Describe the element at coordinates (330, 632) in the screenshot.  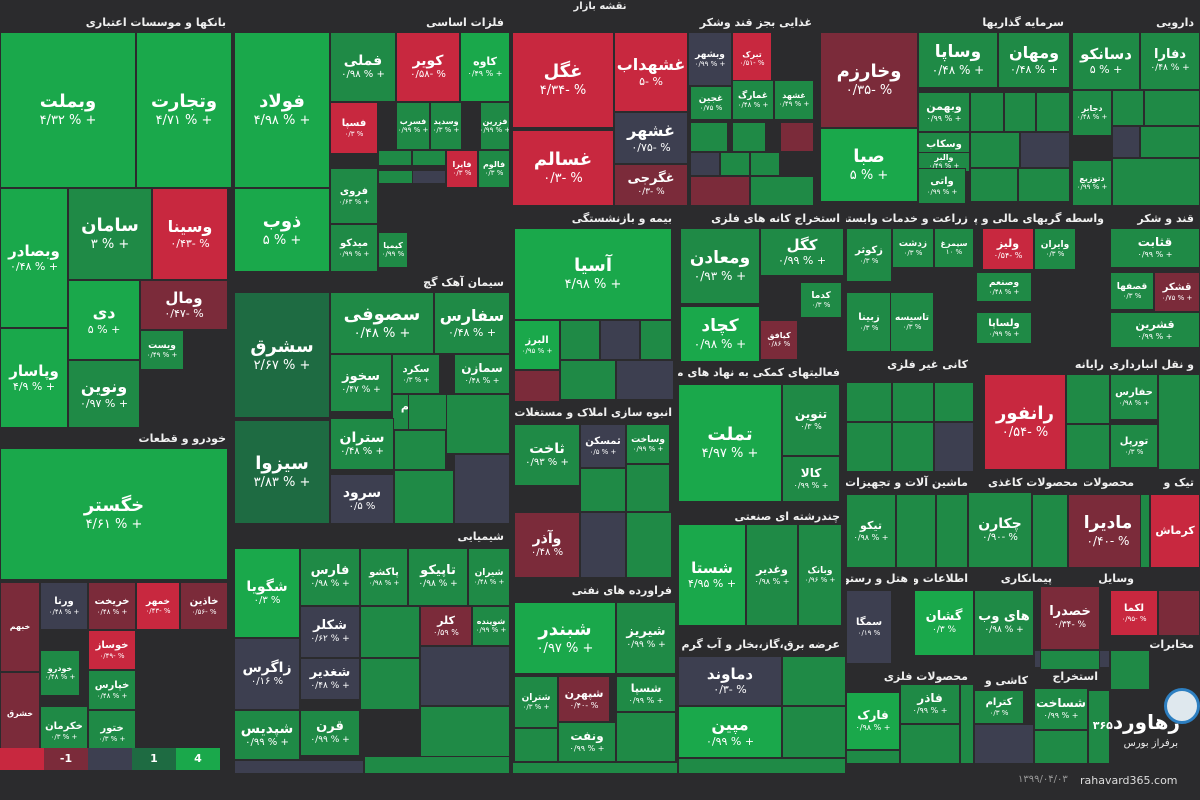
I see `stock-tile: شکلر ۰/۶۲ % +` at that location.